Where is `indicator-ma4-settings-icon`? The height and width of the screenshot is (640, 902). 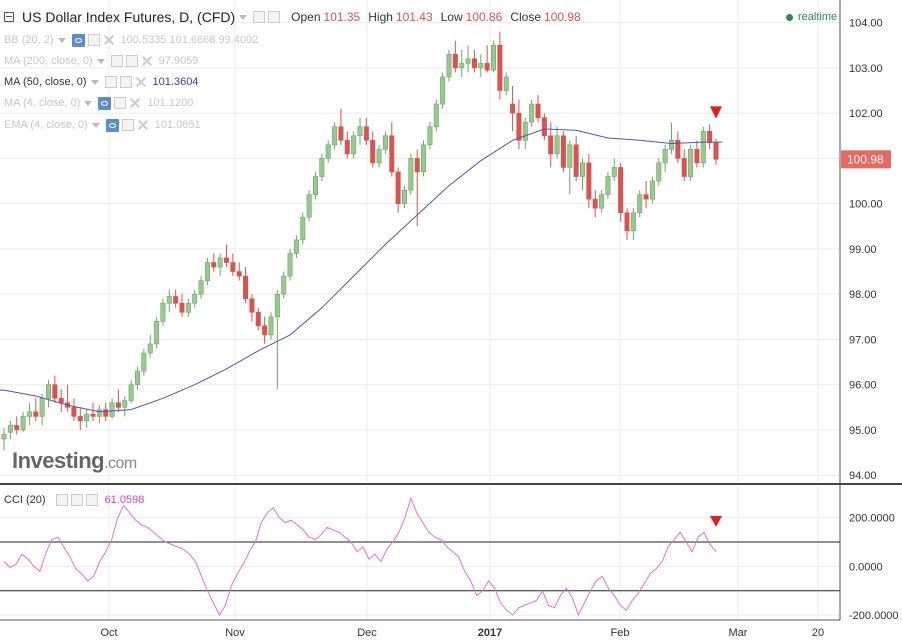
indicator-ma4-settings-icon is located at coordinates (120, 103).